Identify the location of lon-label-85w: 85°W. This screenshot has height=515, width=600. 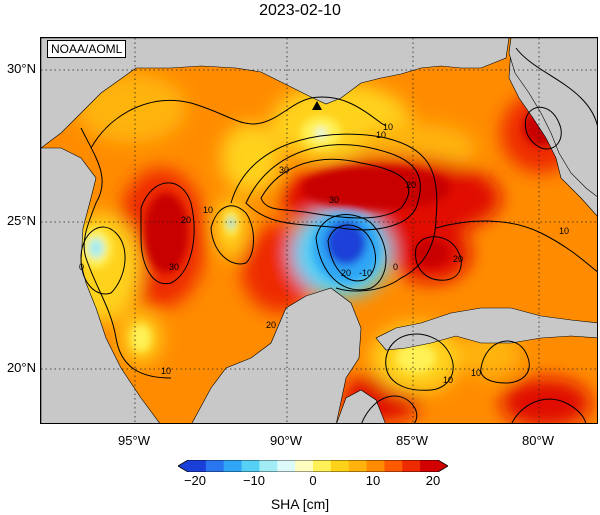
(412, 440).